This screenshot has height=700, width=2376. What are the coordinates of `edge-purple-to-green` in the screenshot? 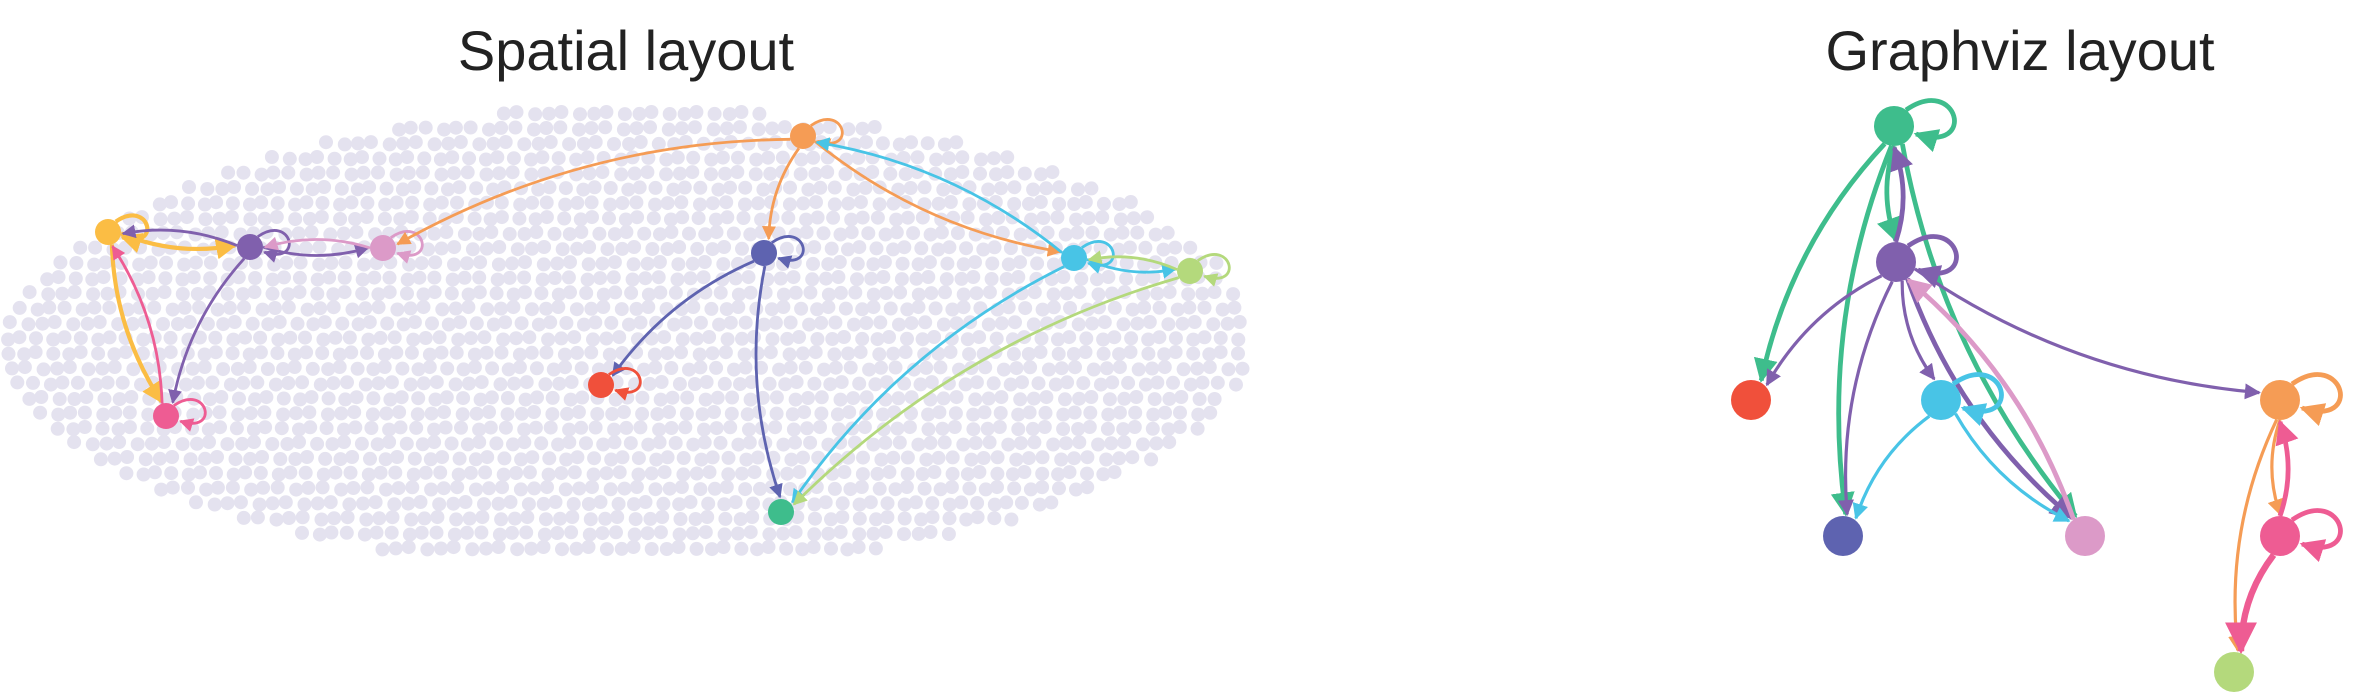 It's located at (1901, 194).